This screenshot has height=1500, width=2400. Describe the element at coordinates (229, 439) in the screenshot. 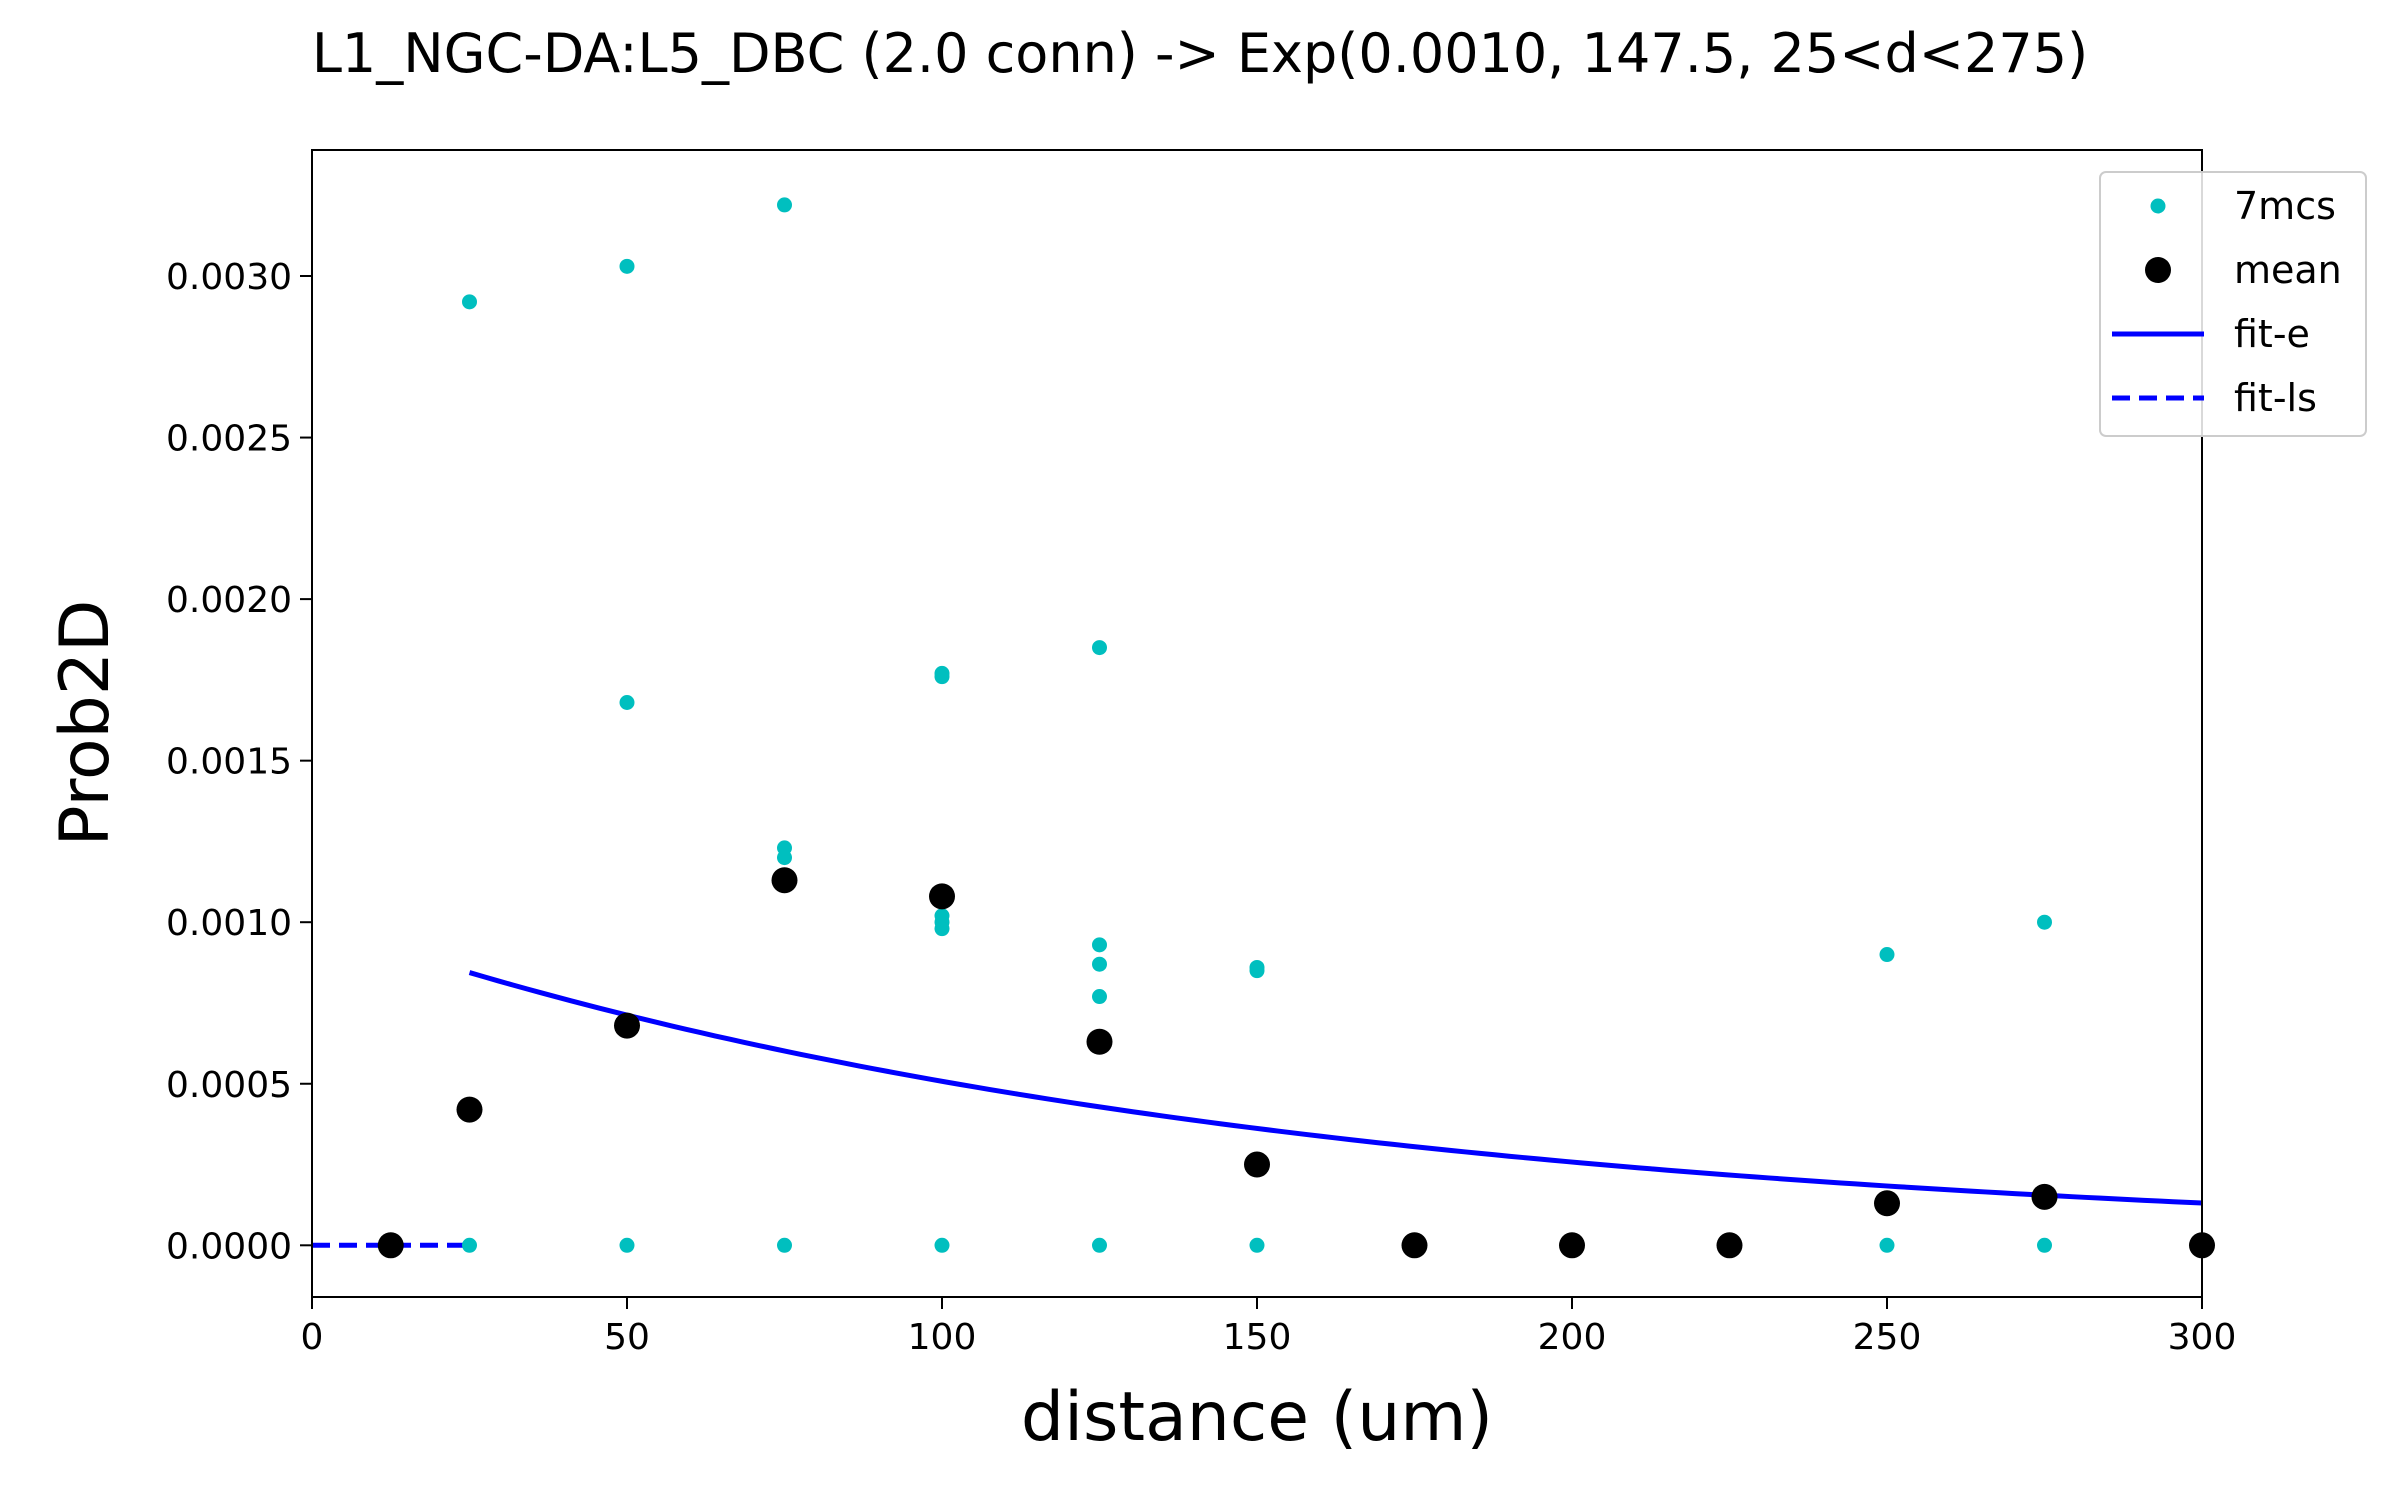

I see `y-tick-label: 0.0025` at that location.